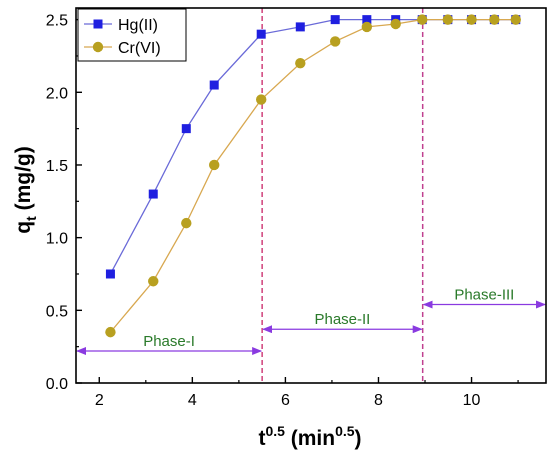 Image resolution: width=550 pixels, height=468 pixels. Describe the element at coordinates (139, 48) in the screenshot. I see `legend-label: Cr(VI)` at that location.